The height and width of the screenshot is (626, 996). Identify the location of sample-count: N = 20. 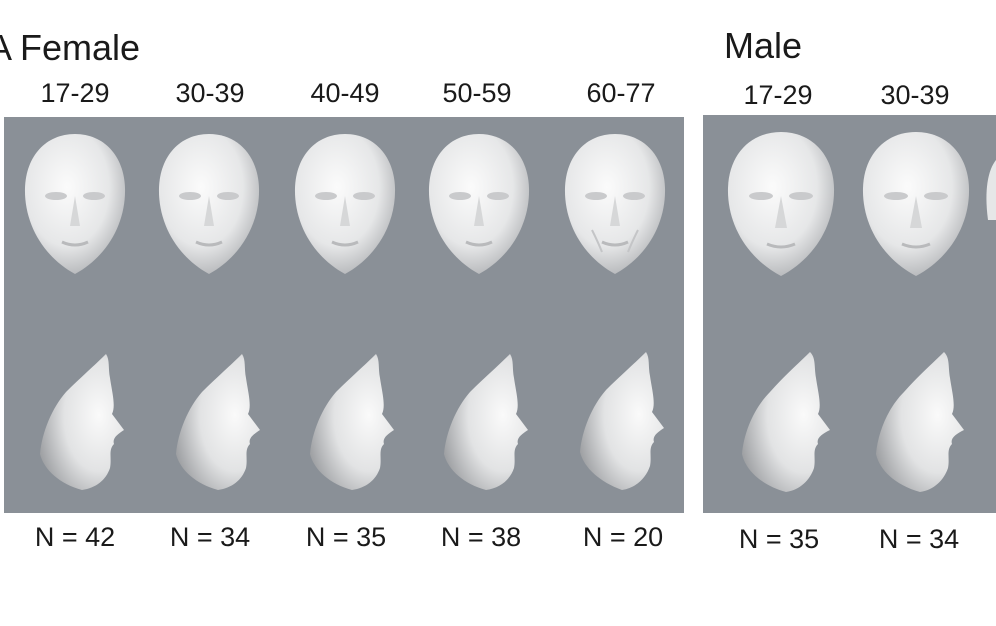
(623, 537).